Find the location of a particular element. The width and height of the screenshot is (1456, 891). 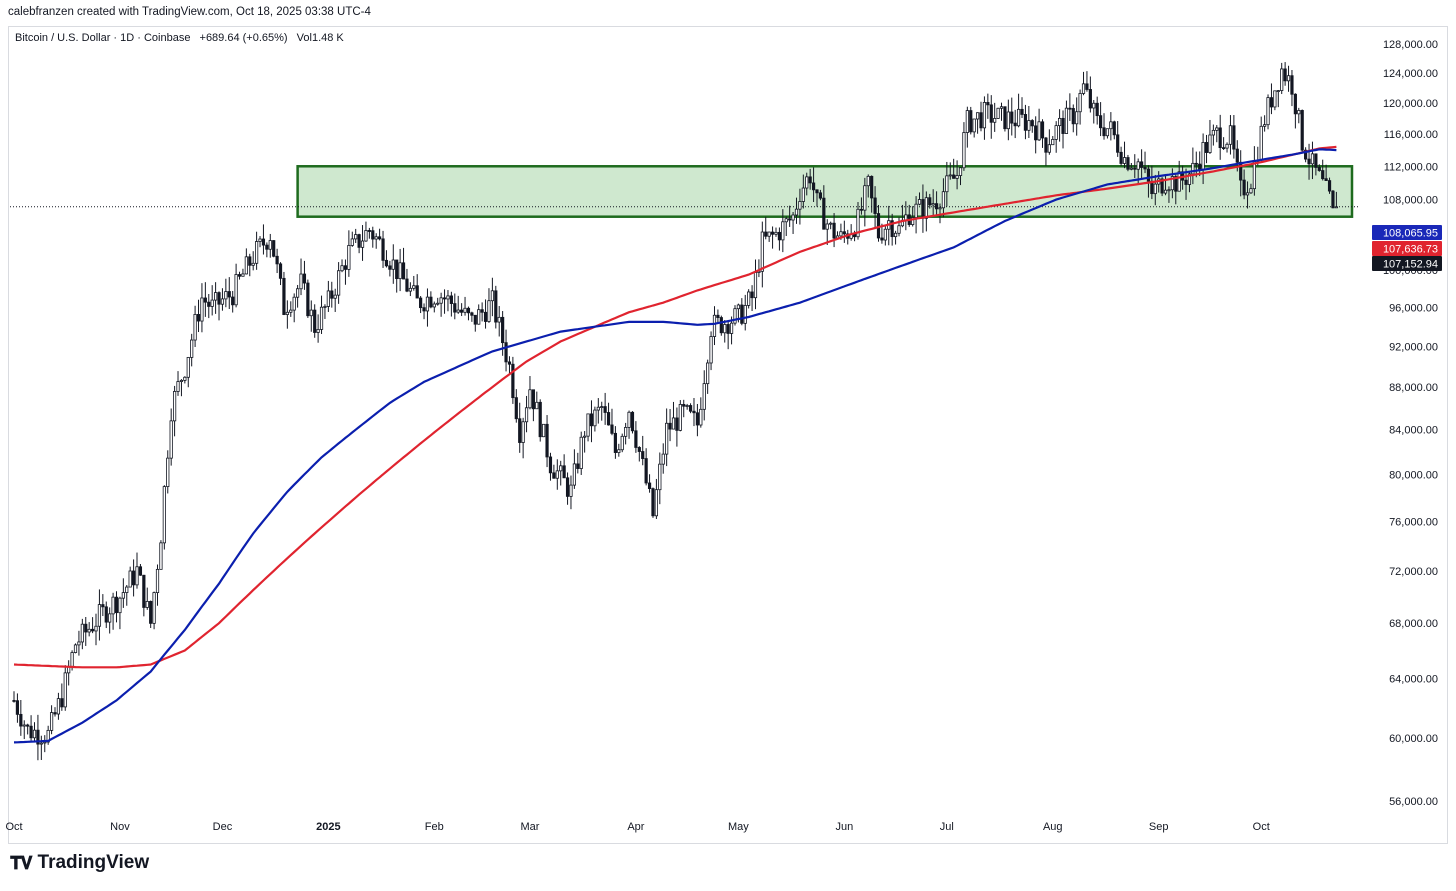

y-axis-tick-label: 112,000.00 is located at coordinates (1411, 167).